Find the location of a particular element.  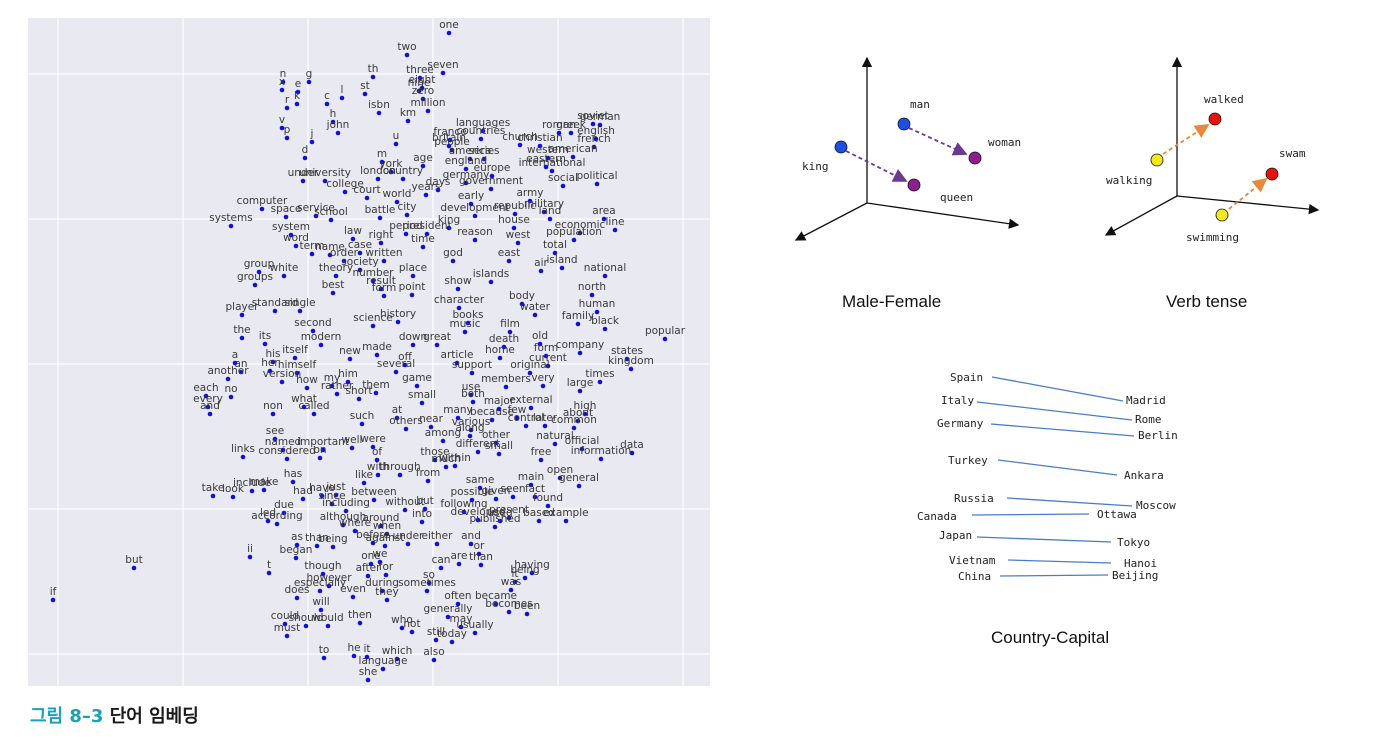

capital-label: Moscow is located at coordinates (1156, 505).